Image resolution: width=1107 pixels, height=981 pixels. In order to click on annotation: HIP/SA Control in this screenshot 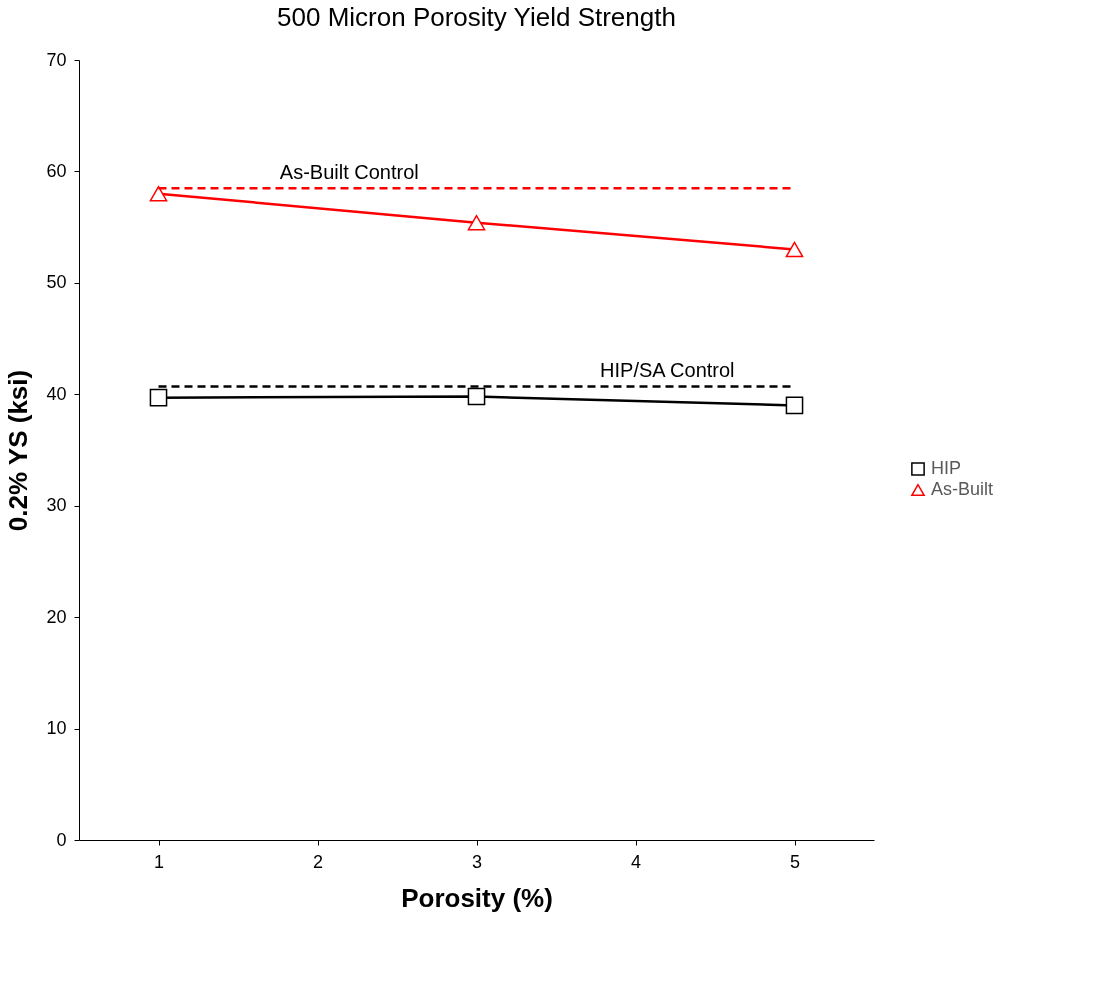, I will do `click(667, 370)`.